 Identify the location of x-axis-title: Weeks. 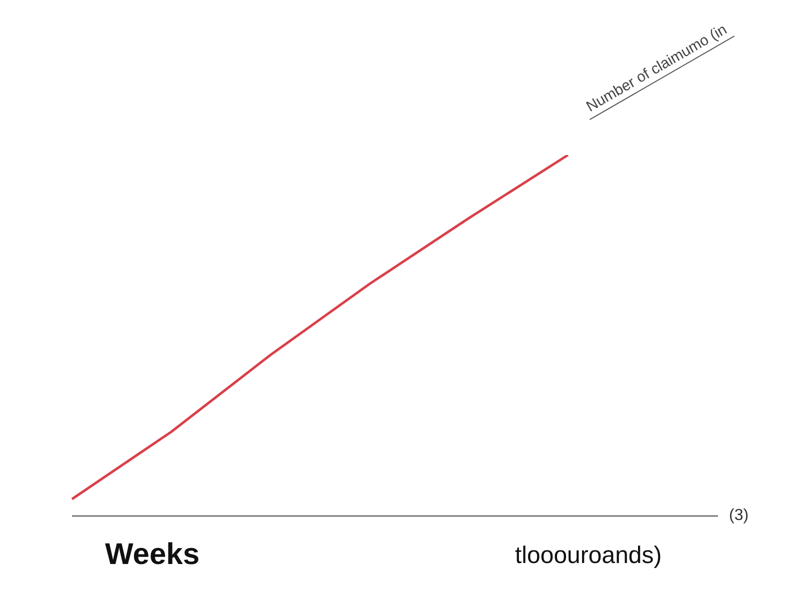
(152, 555).